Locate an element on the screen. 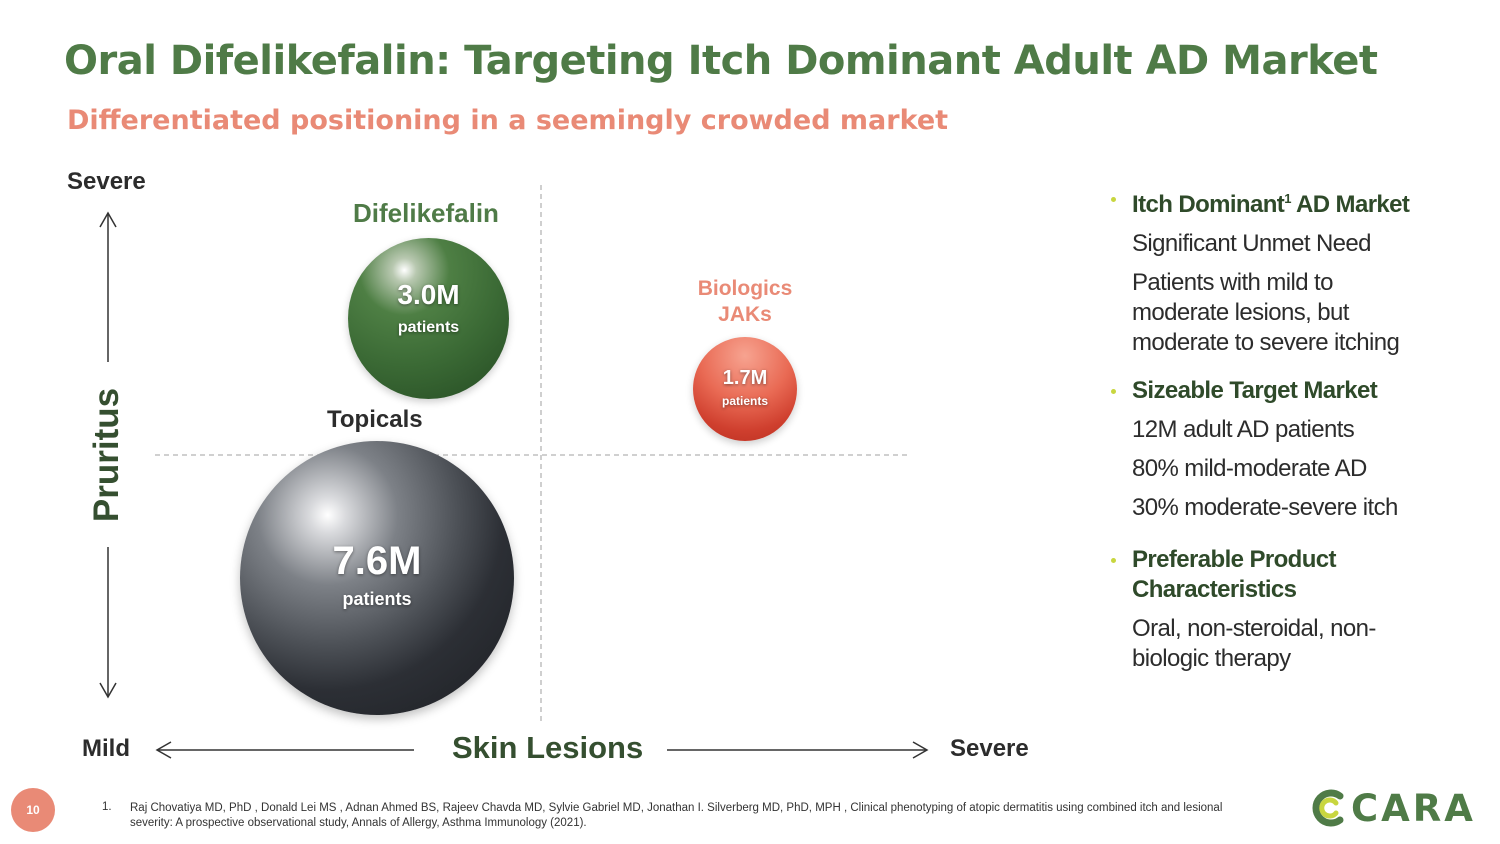 Image resolution: width=1500 pixels, height=844 pixels. topicals-bubble-title: Topicals is located at coordinates (375, 419).